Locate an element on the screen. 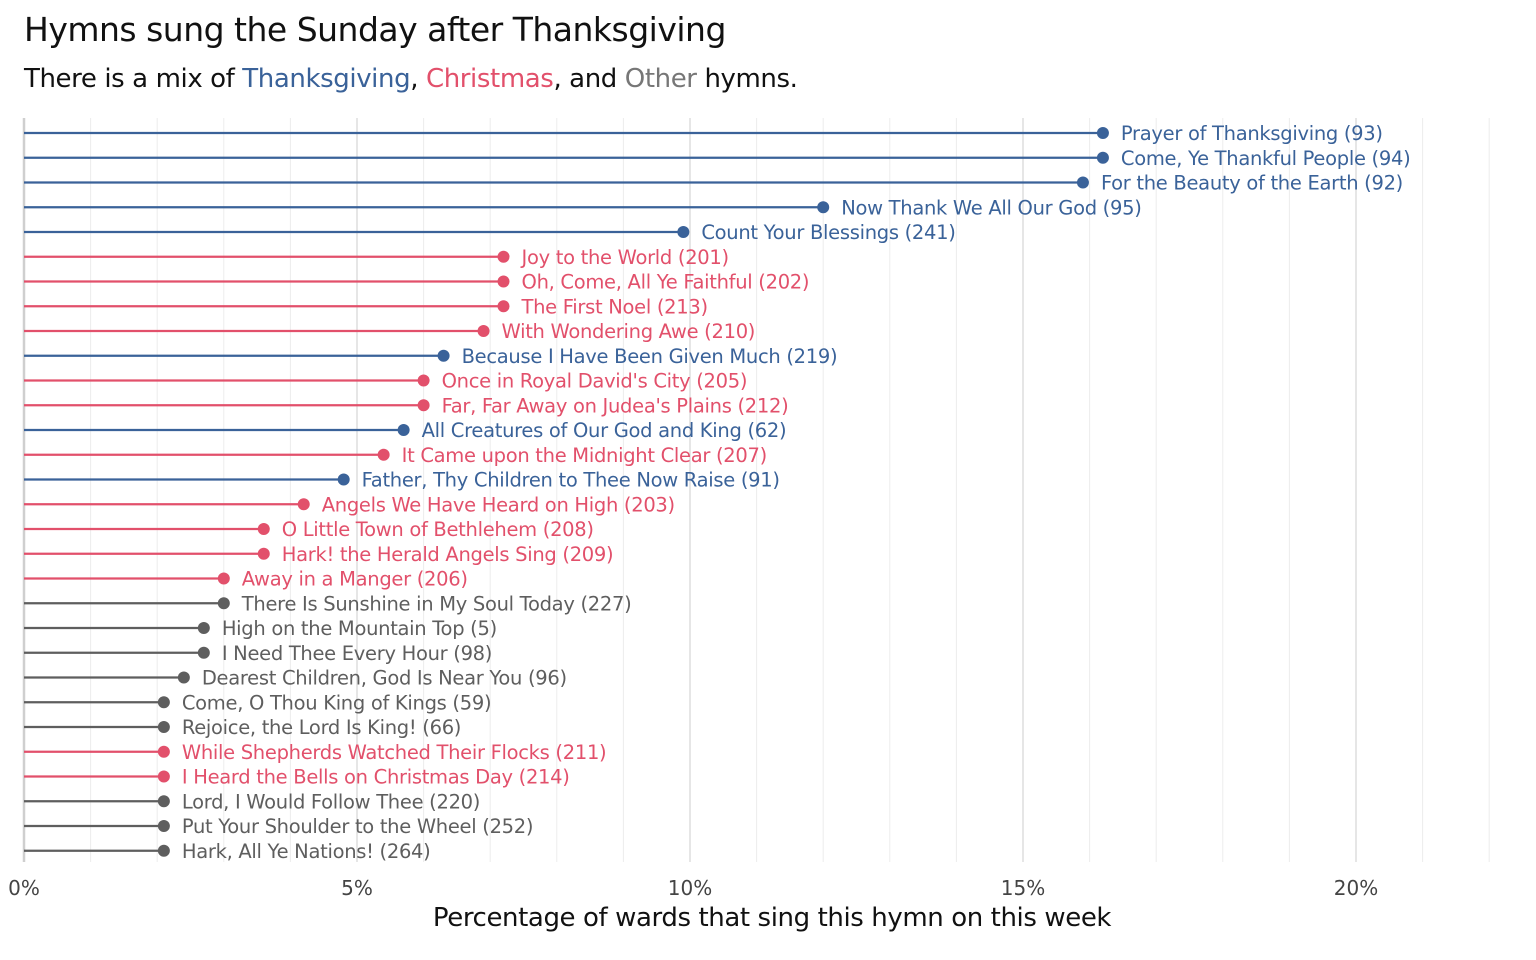 This screenshot has height=960, width=1536. hymn-label: Come, Ye Thankful People (94) is located at coordinates (1265, 158).